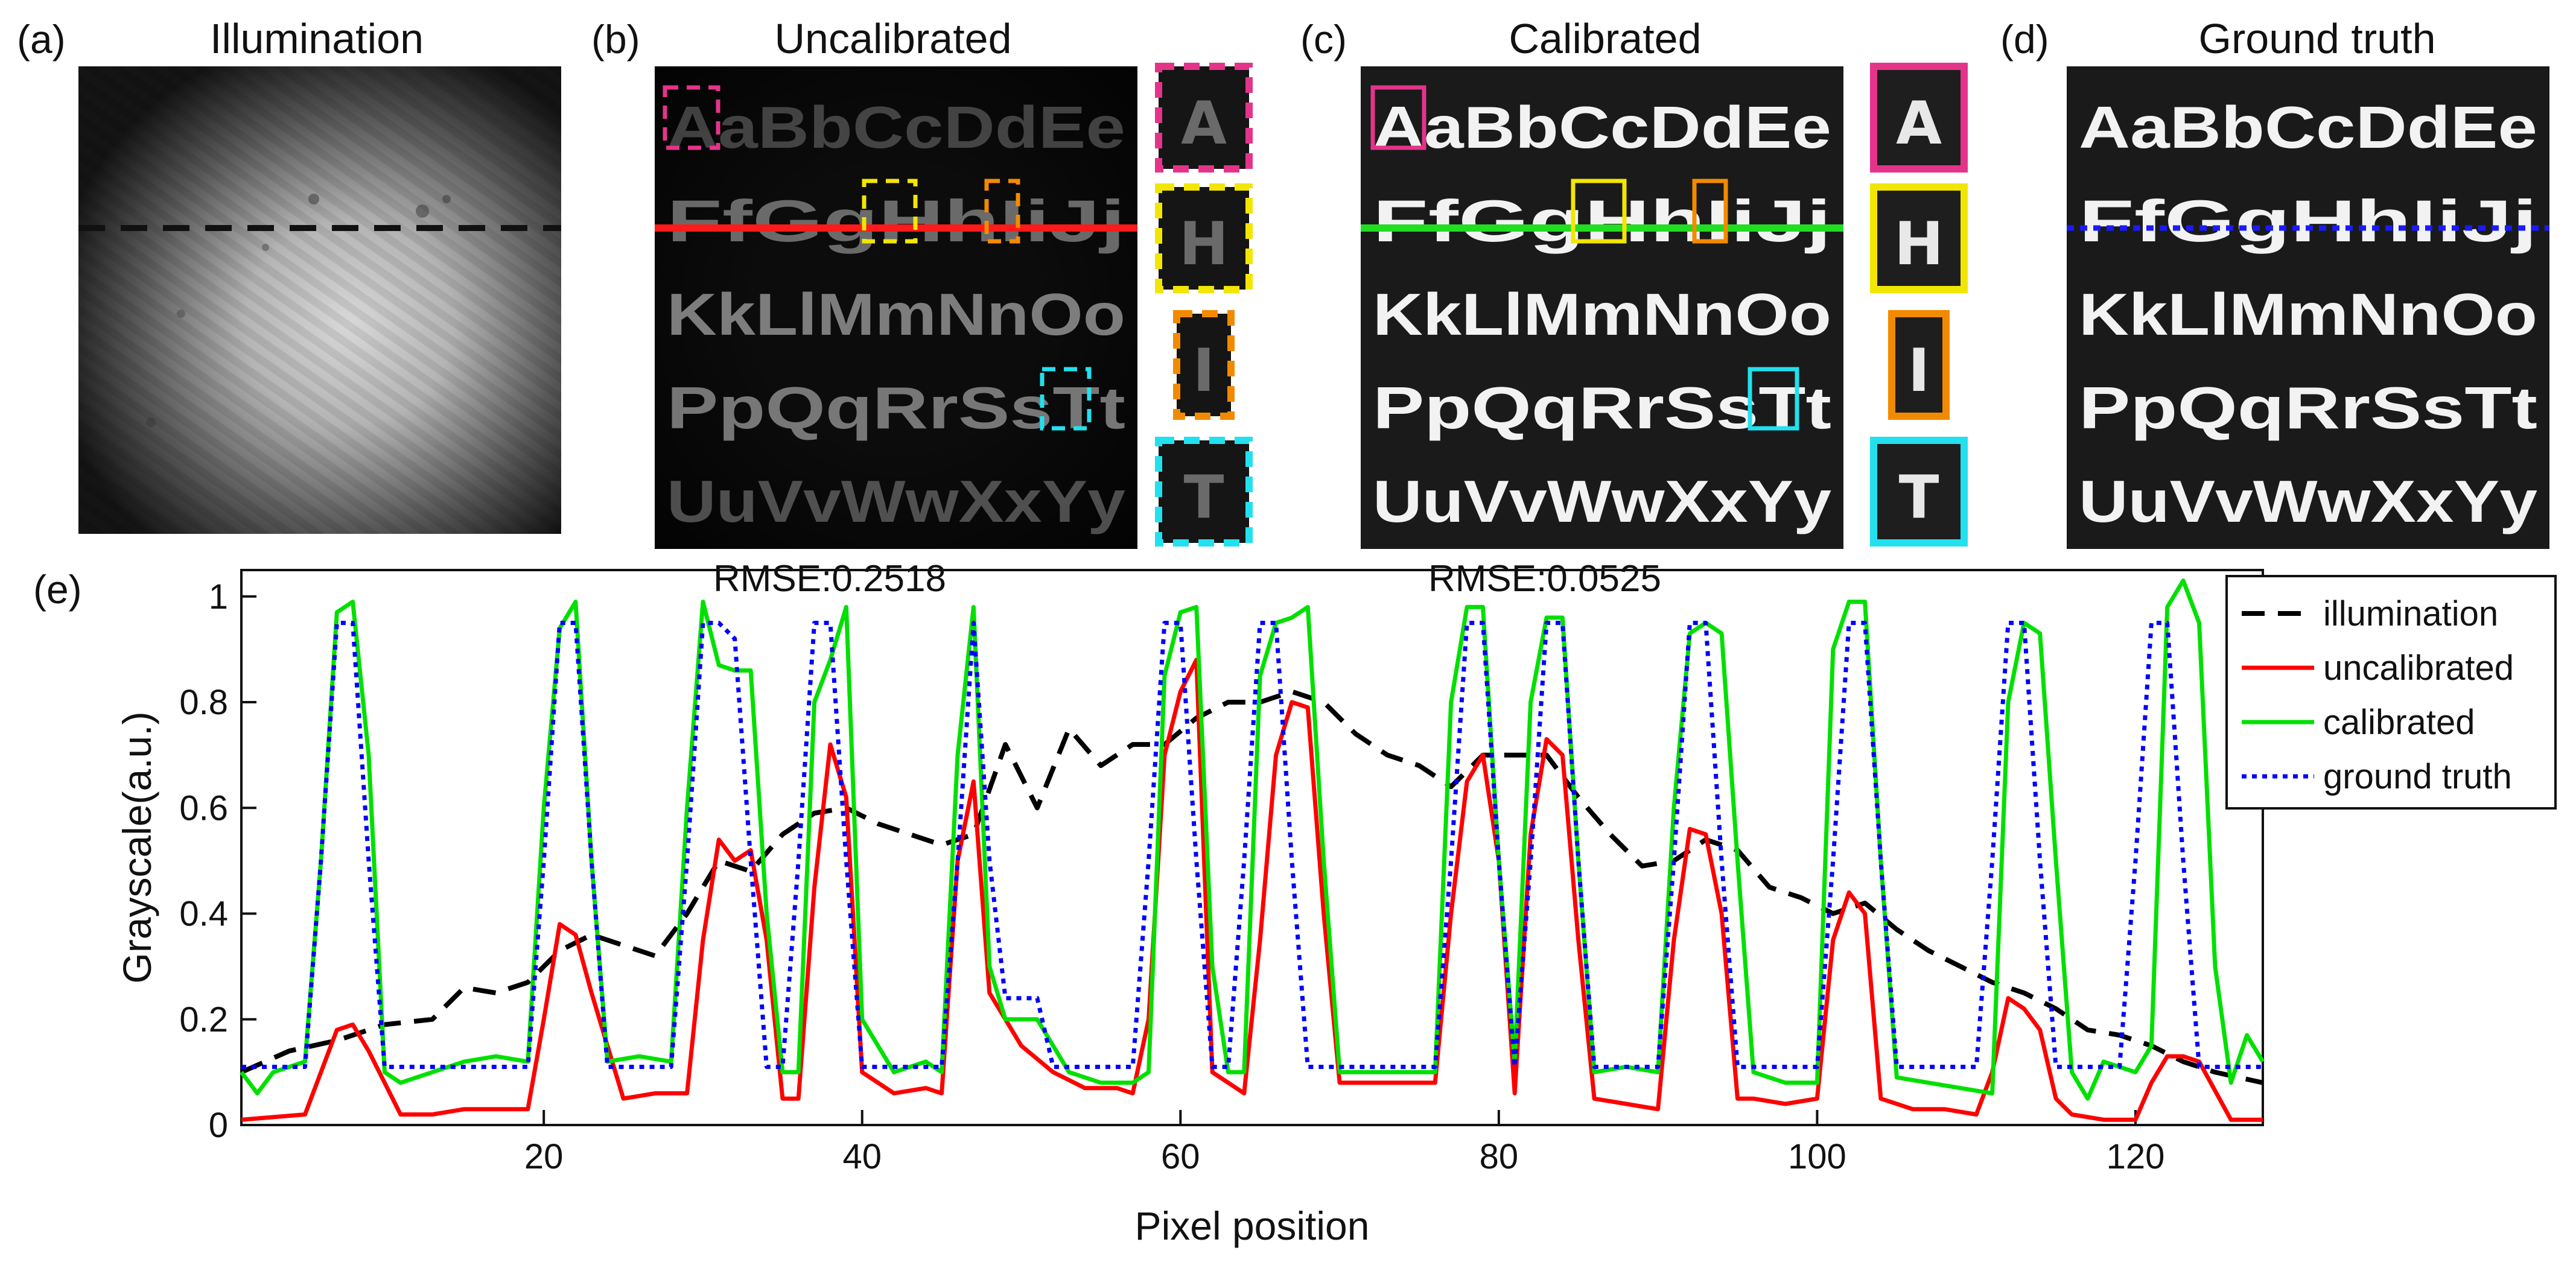 The height and width of the screenshot is (1268, 2576). Describe the element at coordinates (1066, 399) in the screenshot. I see `roi-box-t` at that location.